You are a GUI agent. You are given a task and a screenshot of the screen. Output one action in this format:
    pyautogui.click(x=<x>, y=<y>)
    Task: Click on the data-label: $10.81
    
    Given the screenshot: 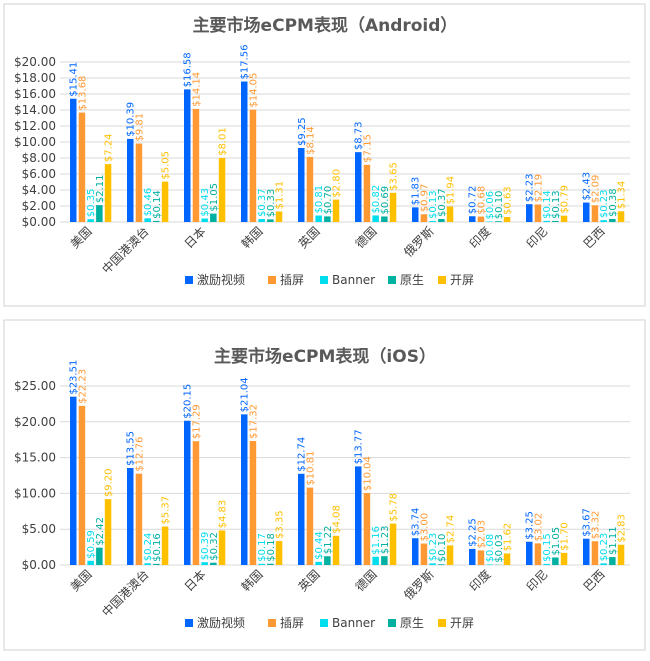 What is the action you would take?
    pyautogui.click(x=310, y=468)
    